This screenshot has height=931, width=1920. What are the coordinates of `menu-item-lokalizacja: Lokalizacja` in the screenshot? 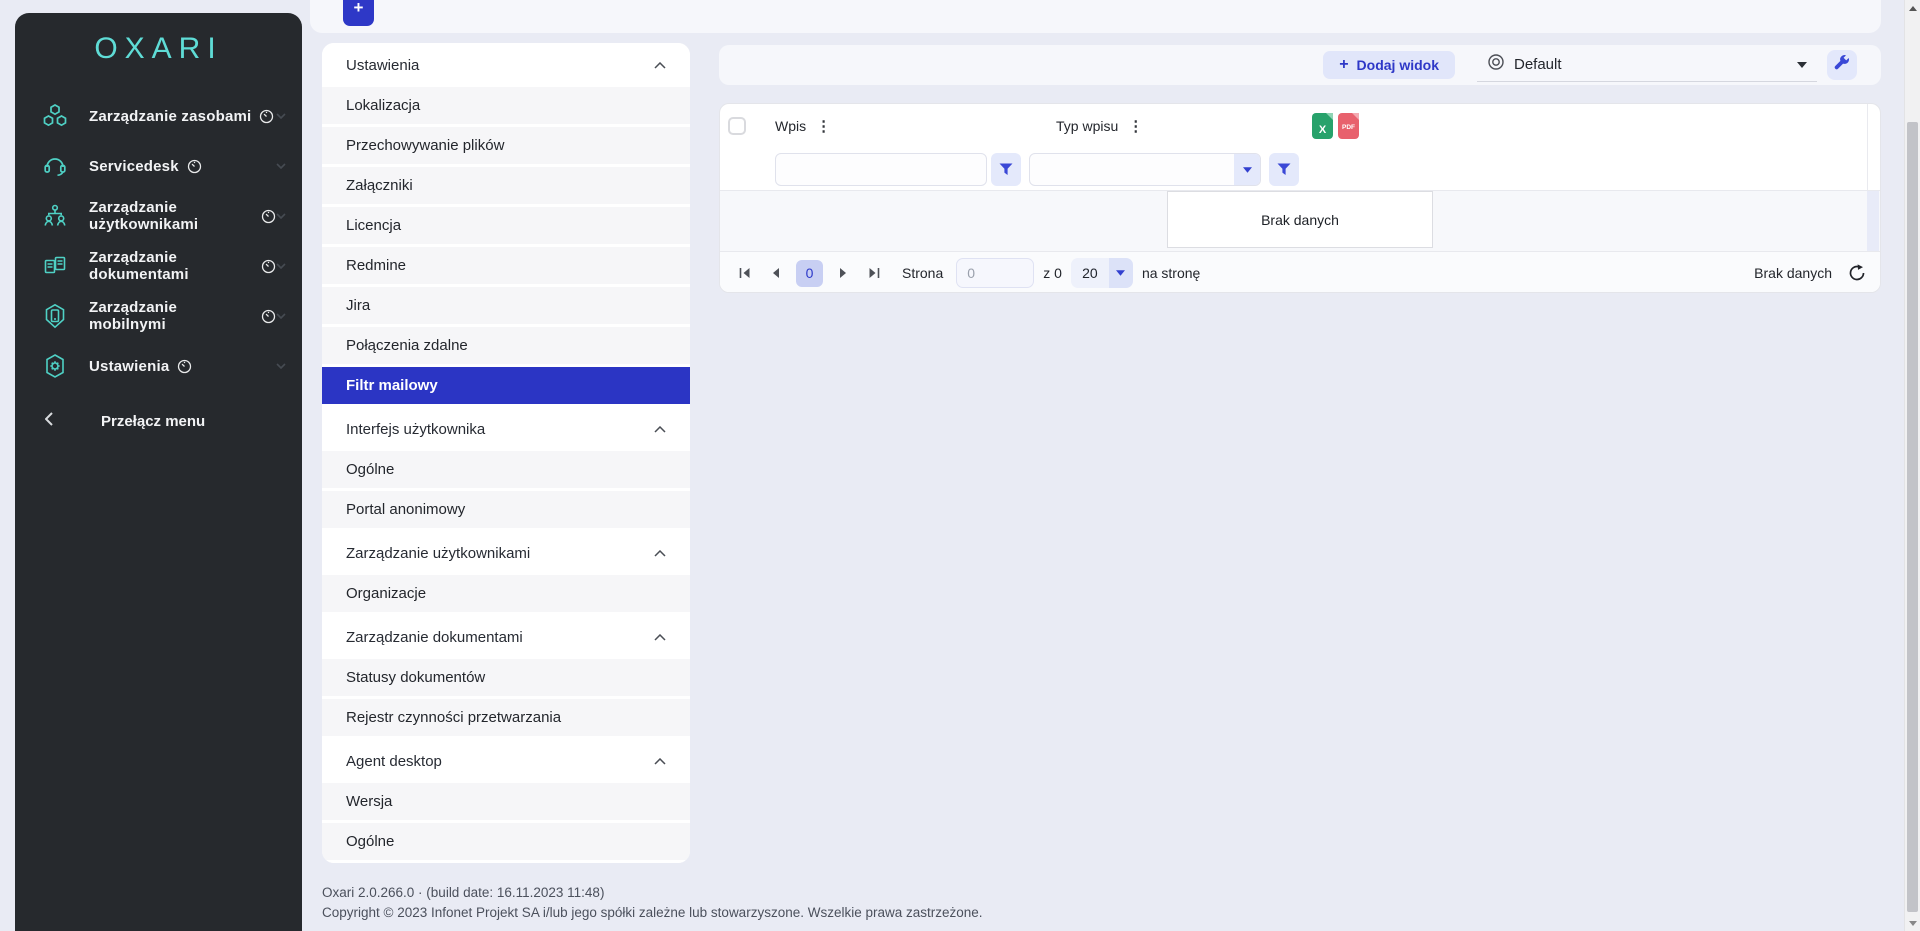 It's located at (506, 107).